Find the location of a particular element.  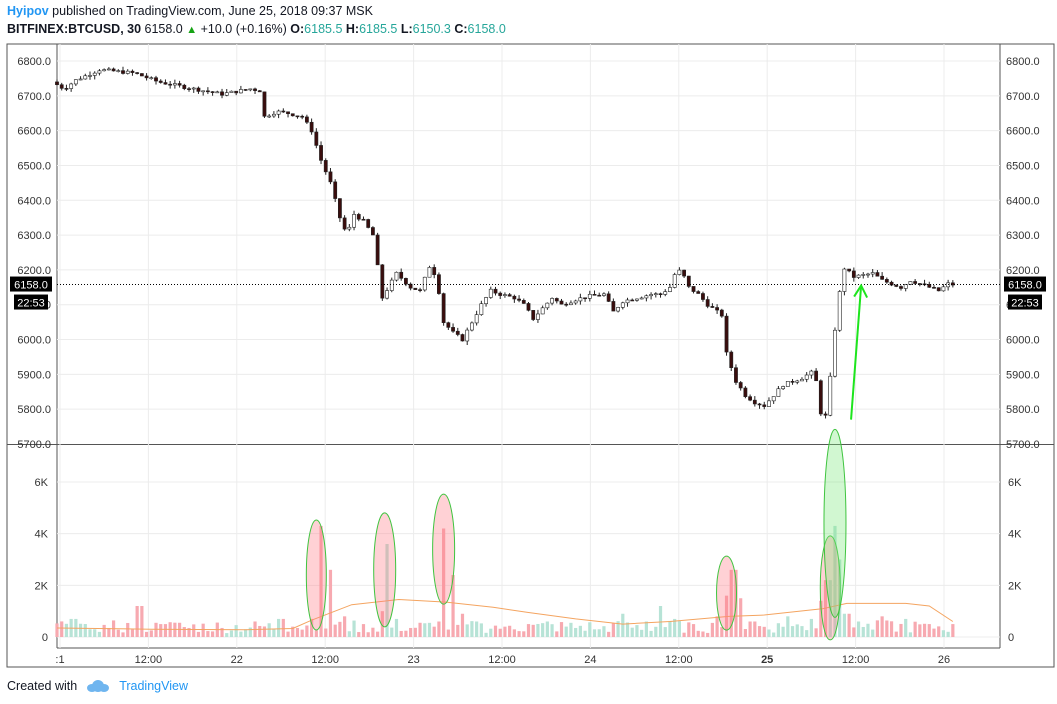

time-tick-label: 12:00 is located at coordinates (679, 660).